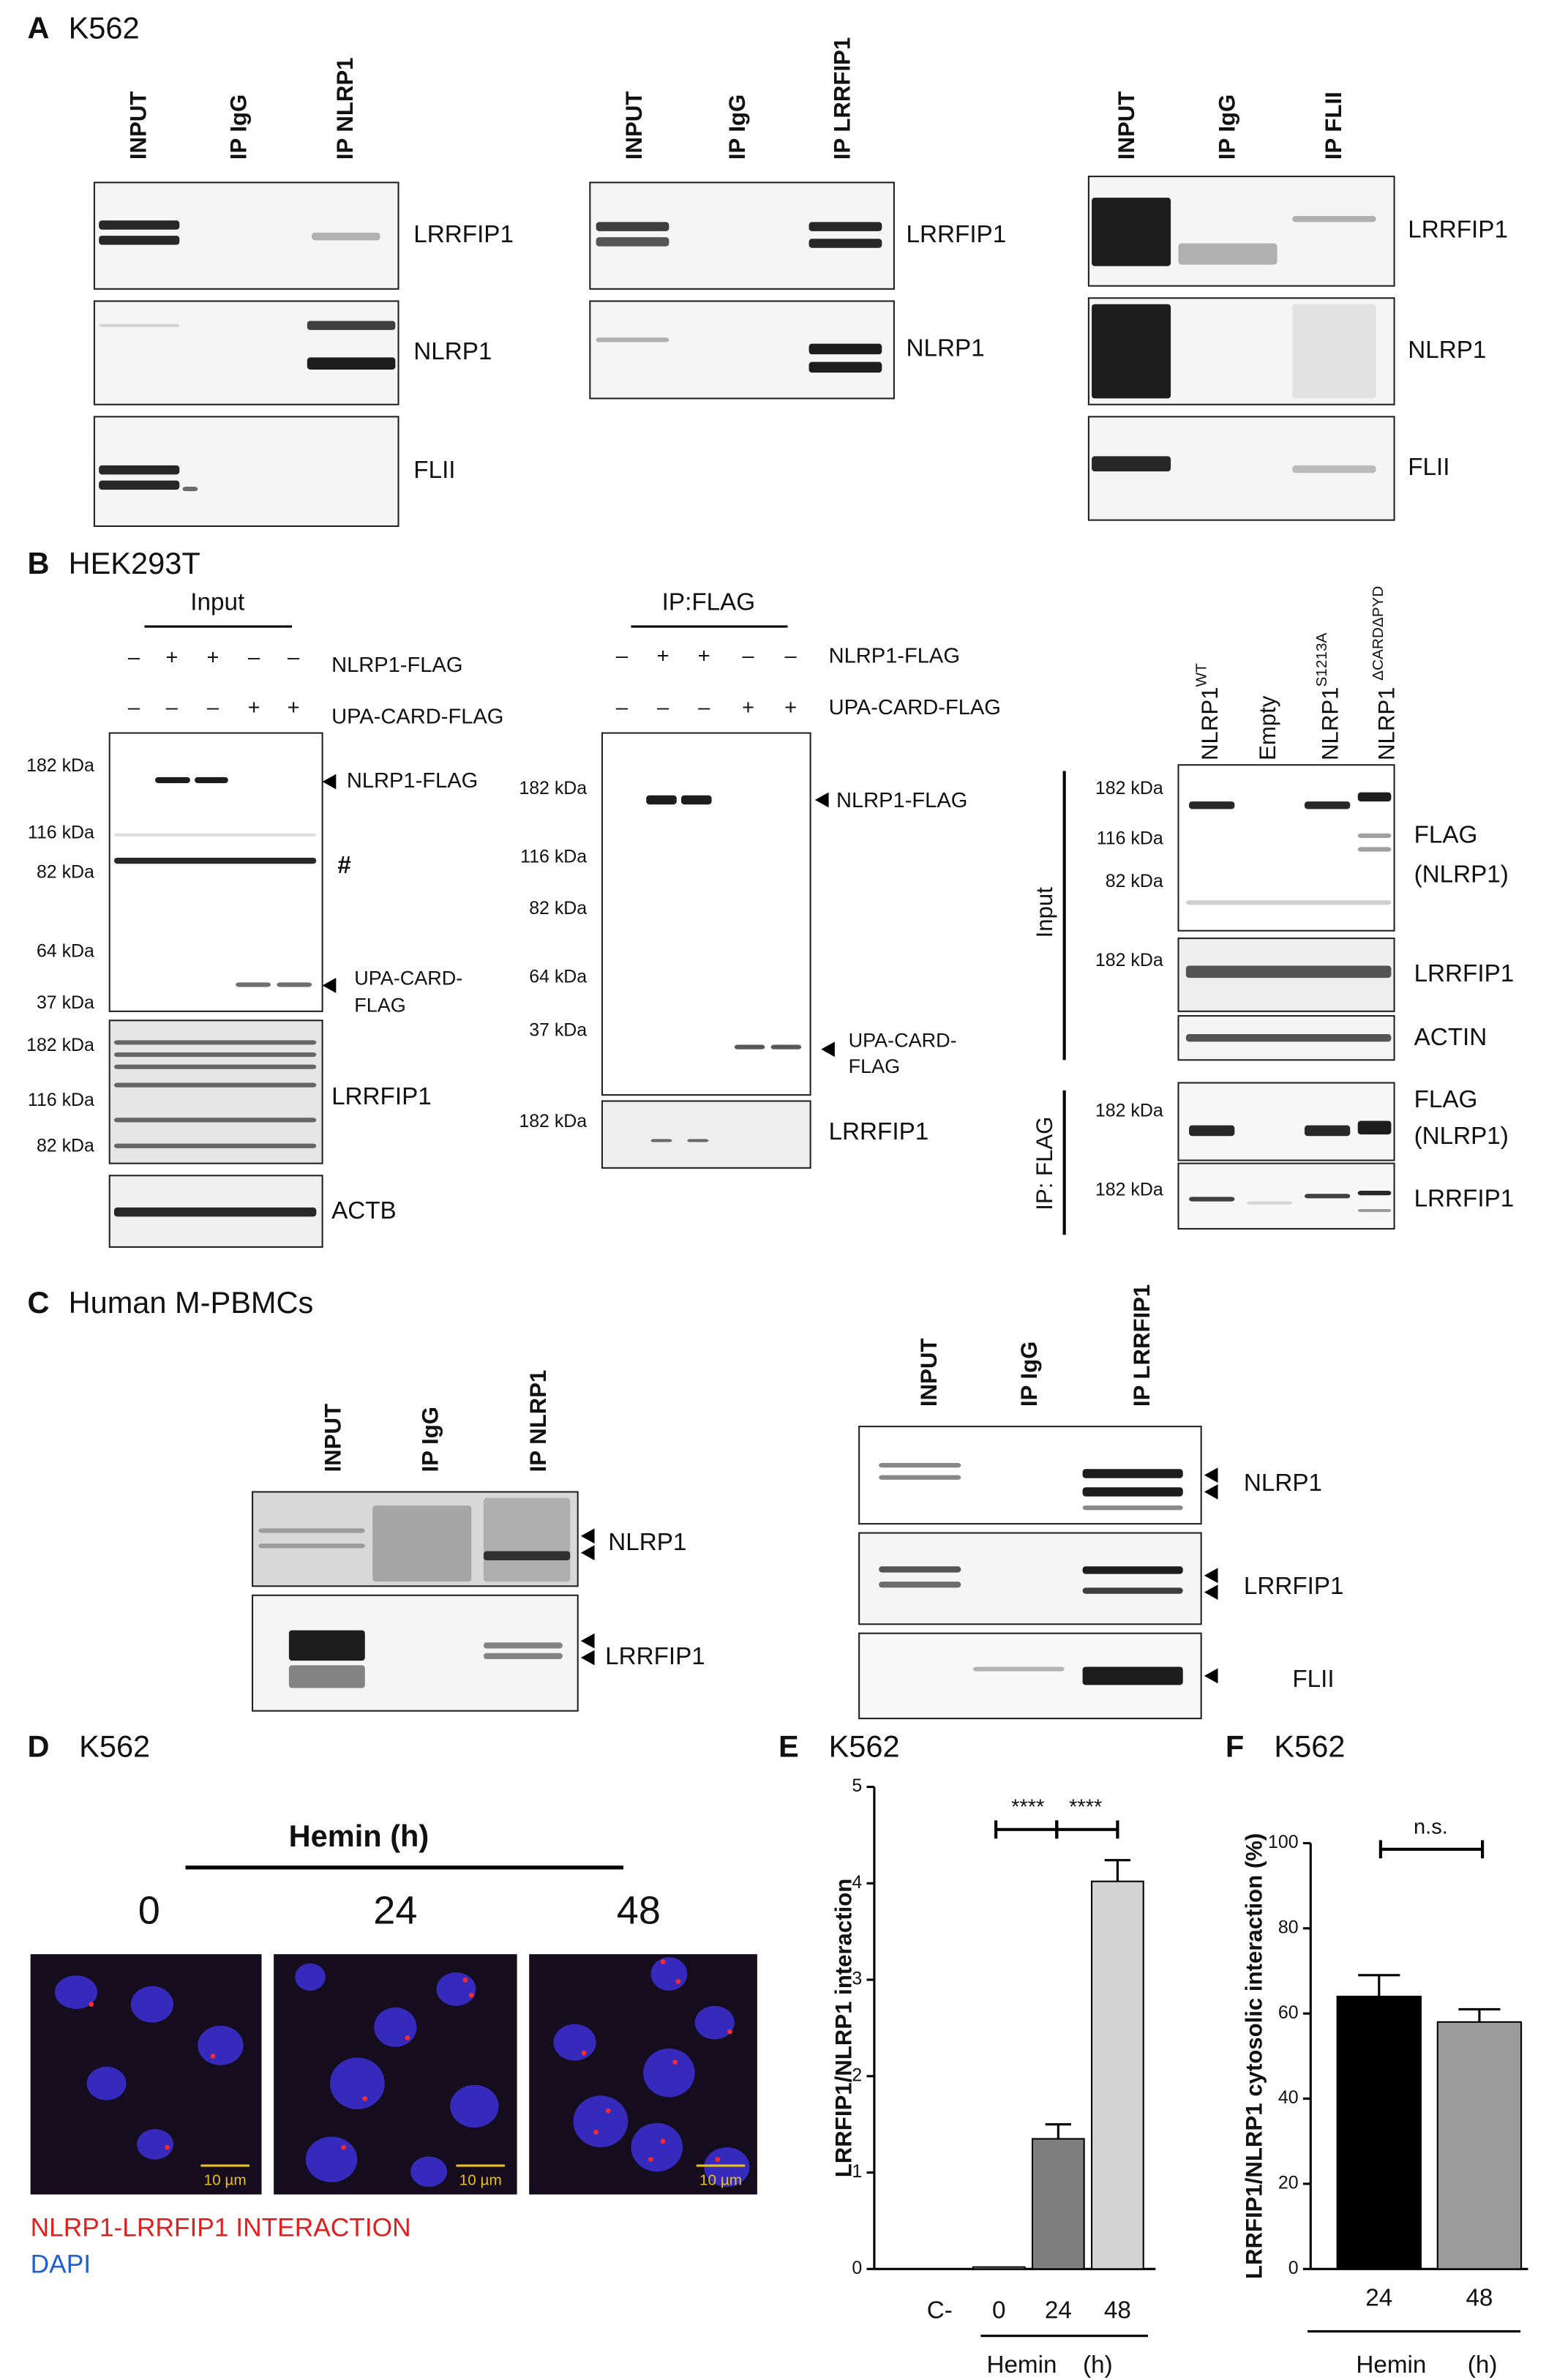  I want to click on y-tick-label: 100, so click(1284, 1842).